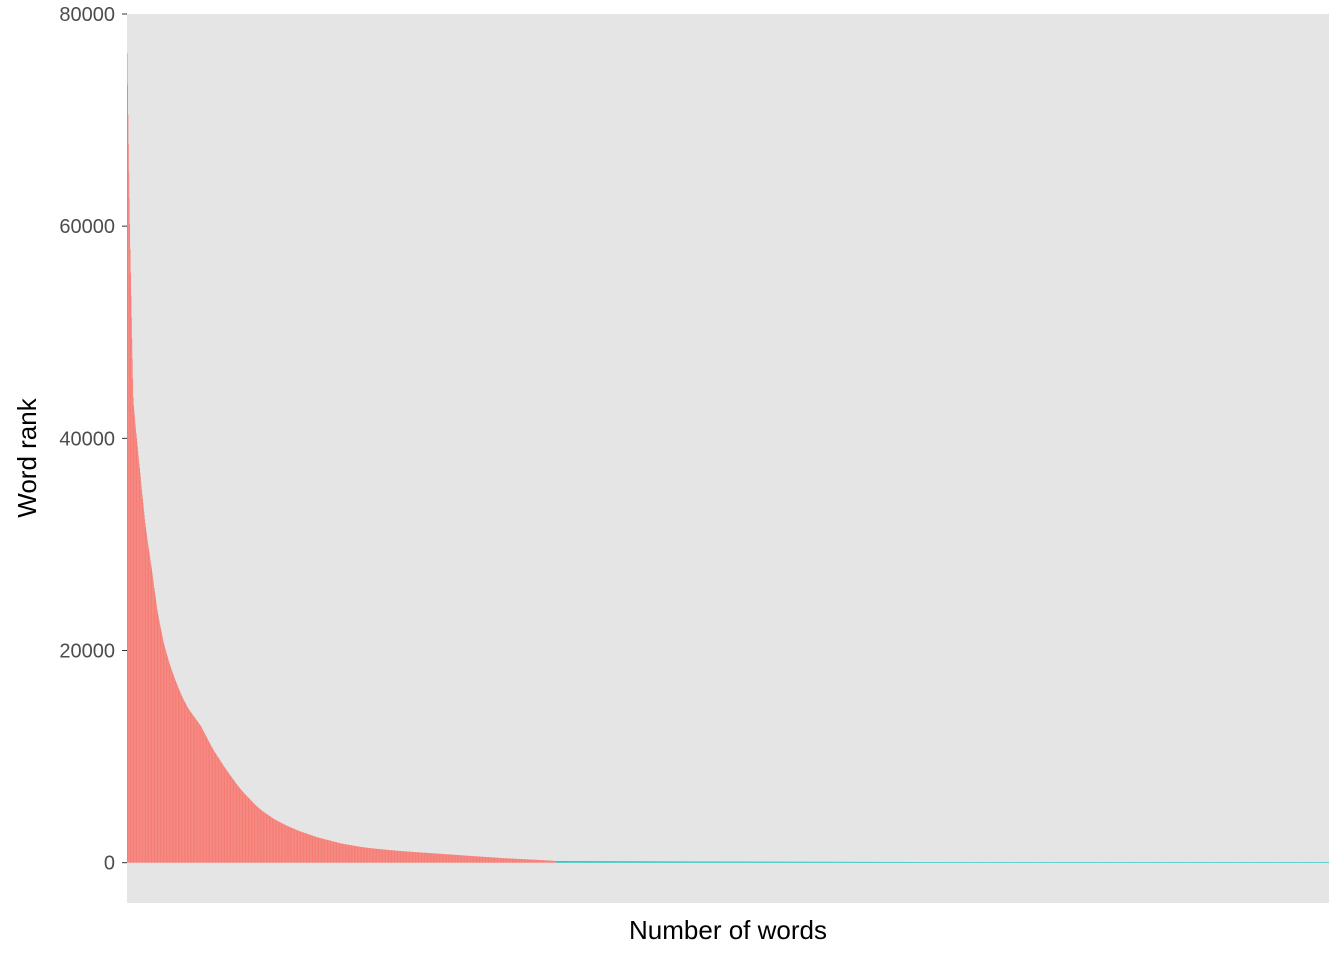  Describe the element at coordinates (27, 457) in the screenshot. I see `y-axis-title: Word rank` at that location.